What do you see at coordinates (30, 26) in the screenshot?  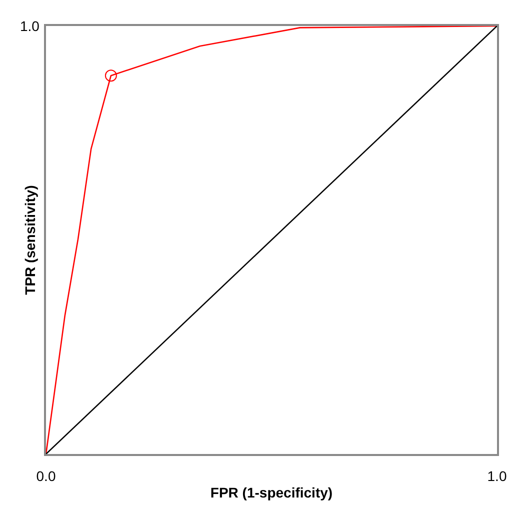 I see `text: 1.0` at bounding box center [30, 26].